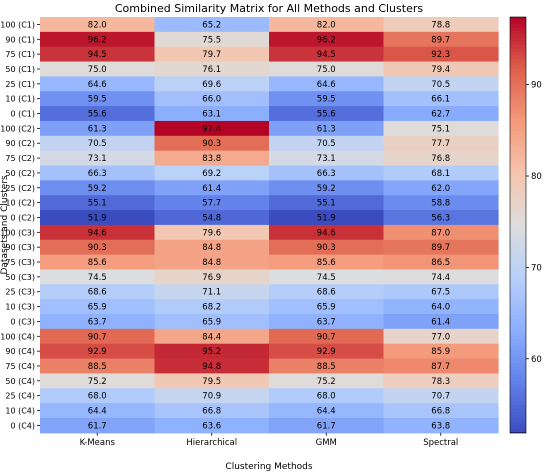 This screenshot has height=473, width=550. What do you see at coordinates (20, 381) in the screenshot?
I see `y-tick-label: 50 (C4)` at bounding box center [20, 381].